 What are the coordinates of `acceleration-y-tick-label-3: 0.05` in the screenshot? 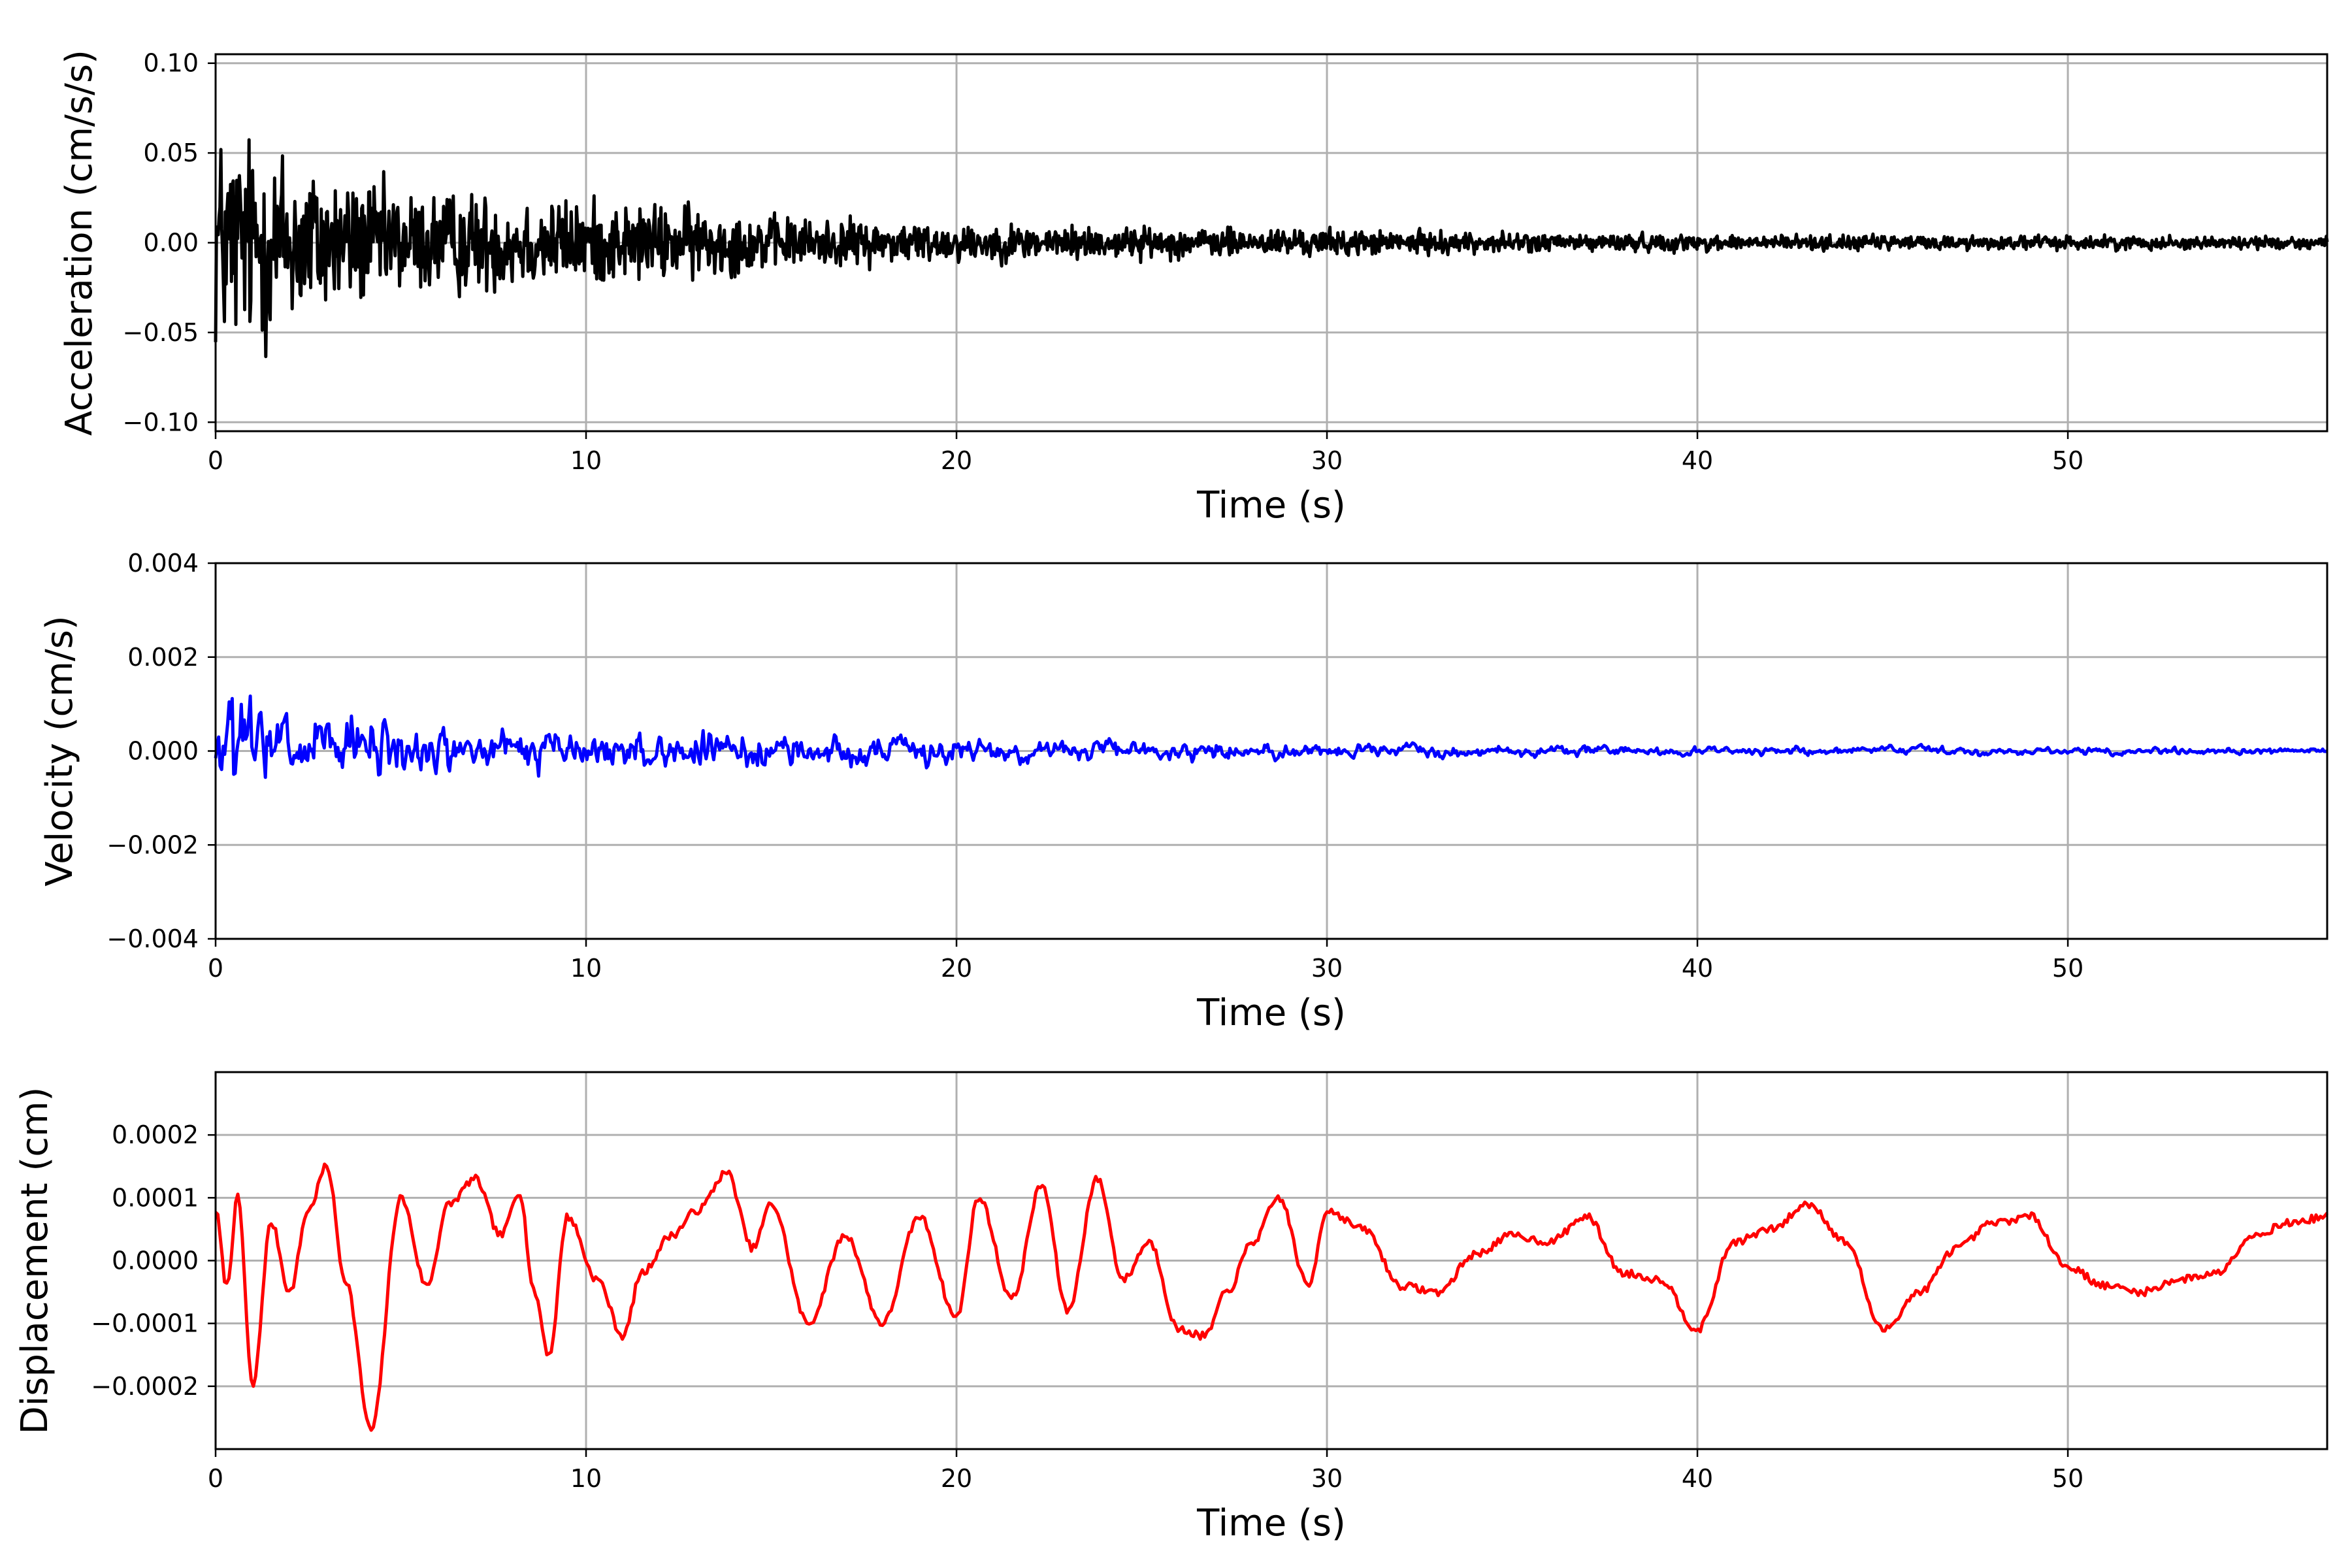 It's located at (171, 153).